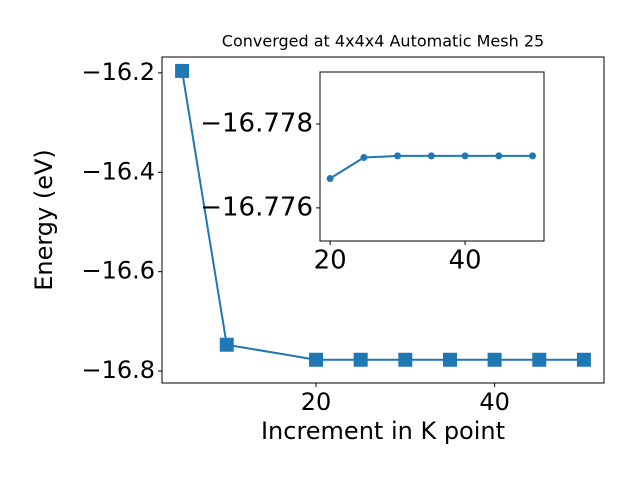 The height and width of the screenshot is (480, 640). Describe the element at coordinates (118, 271) in the screenshot. I see `y-tick-label: −16.6` at that location.